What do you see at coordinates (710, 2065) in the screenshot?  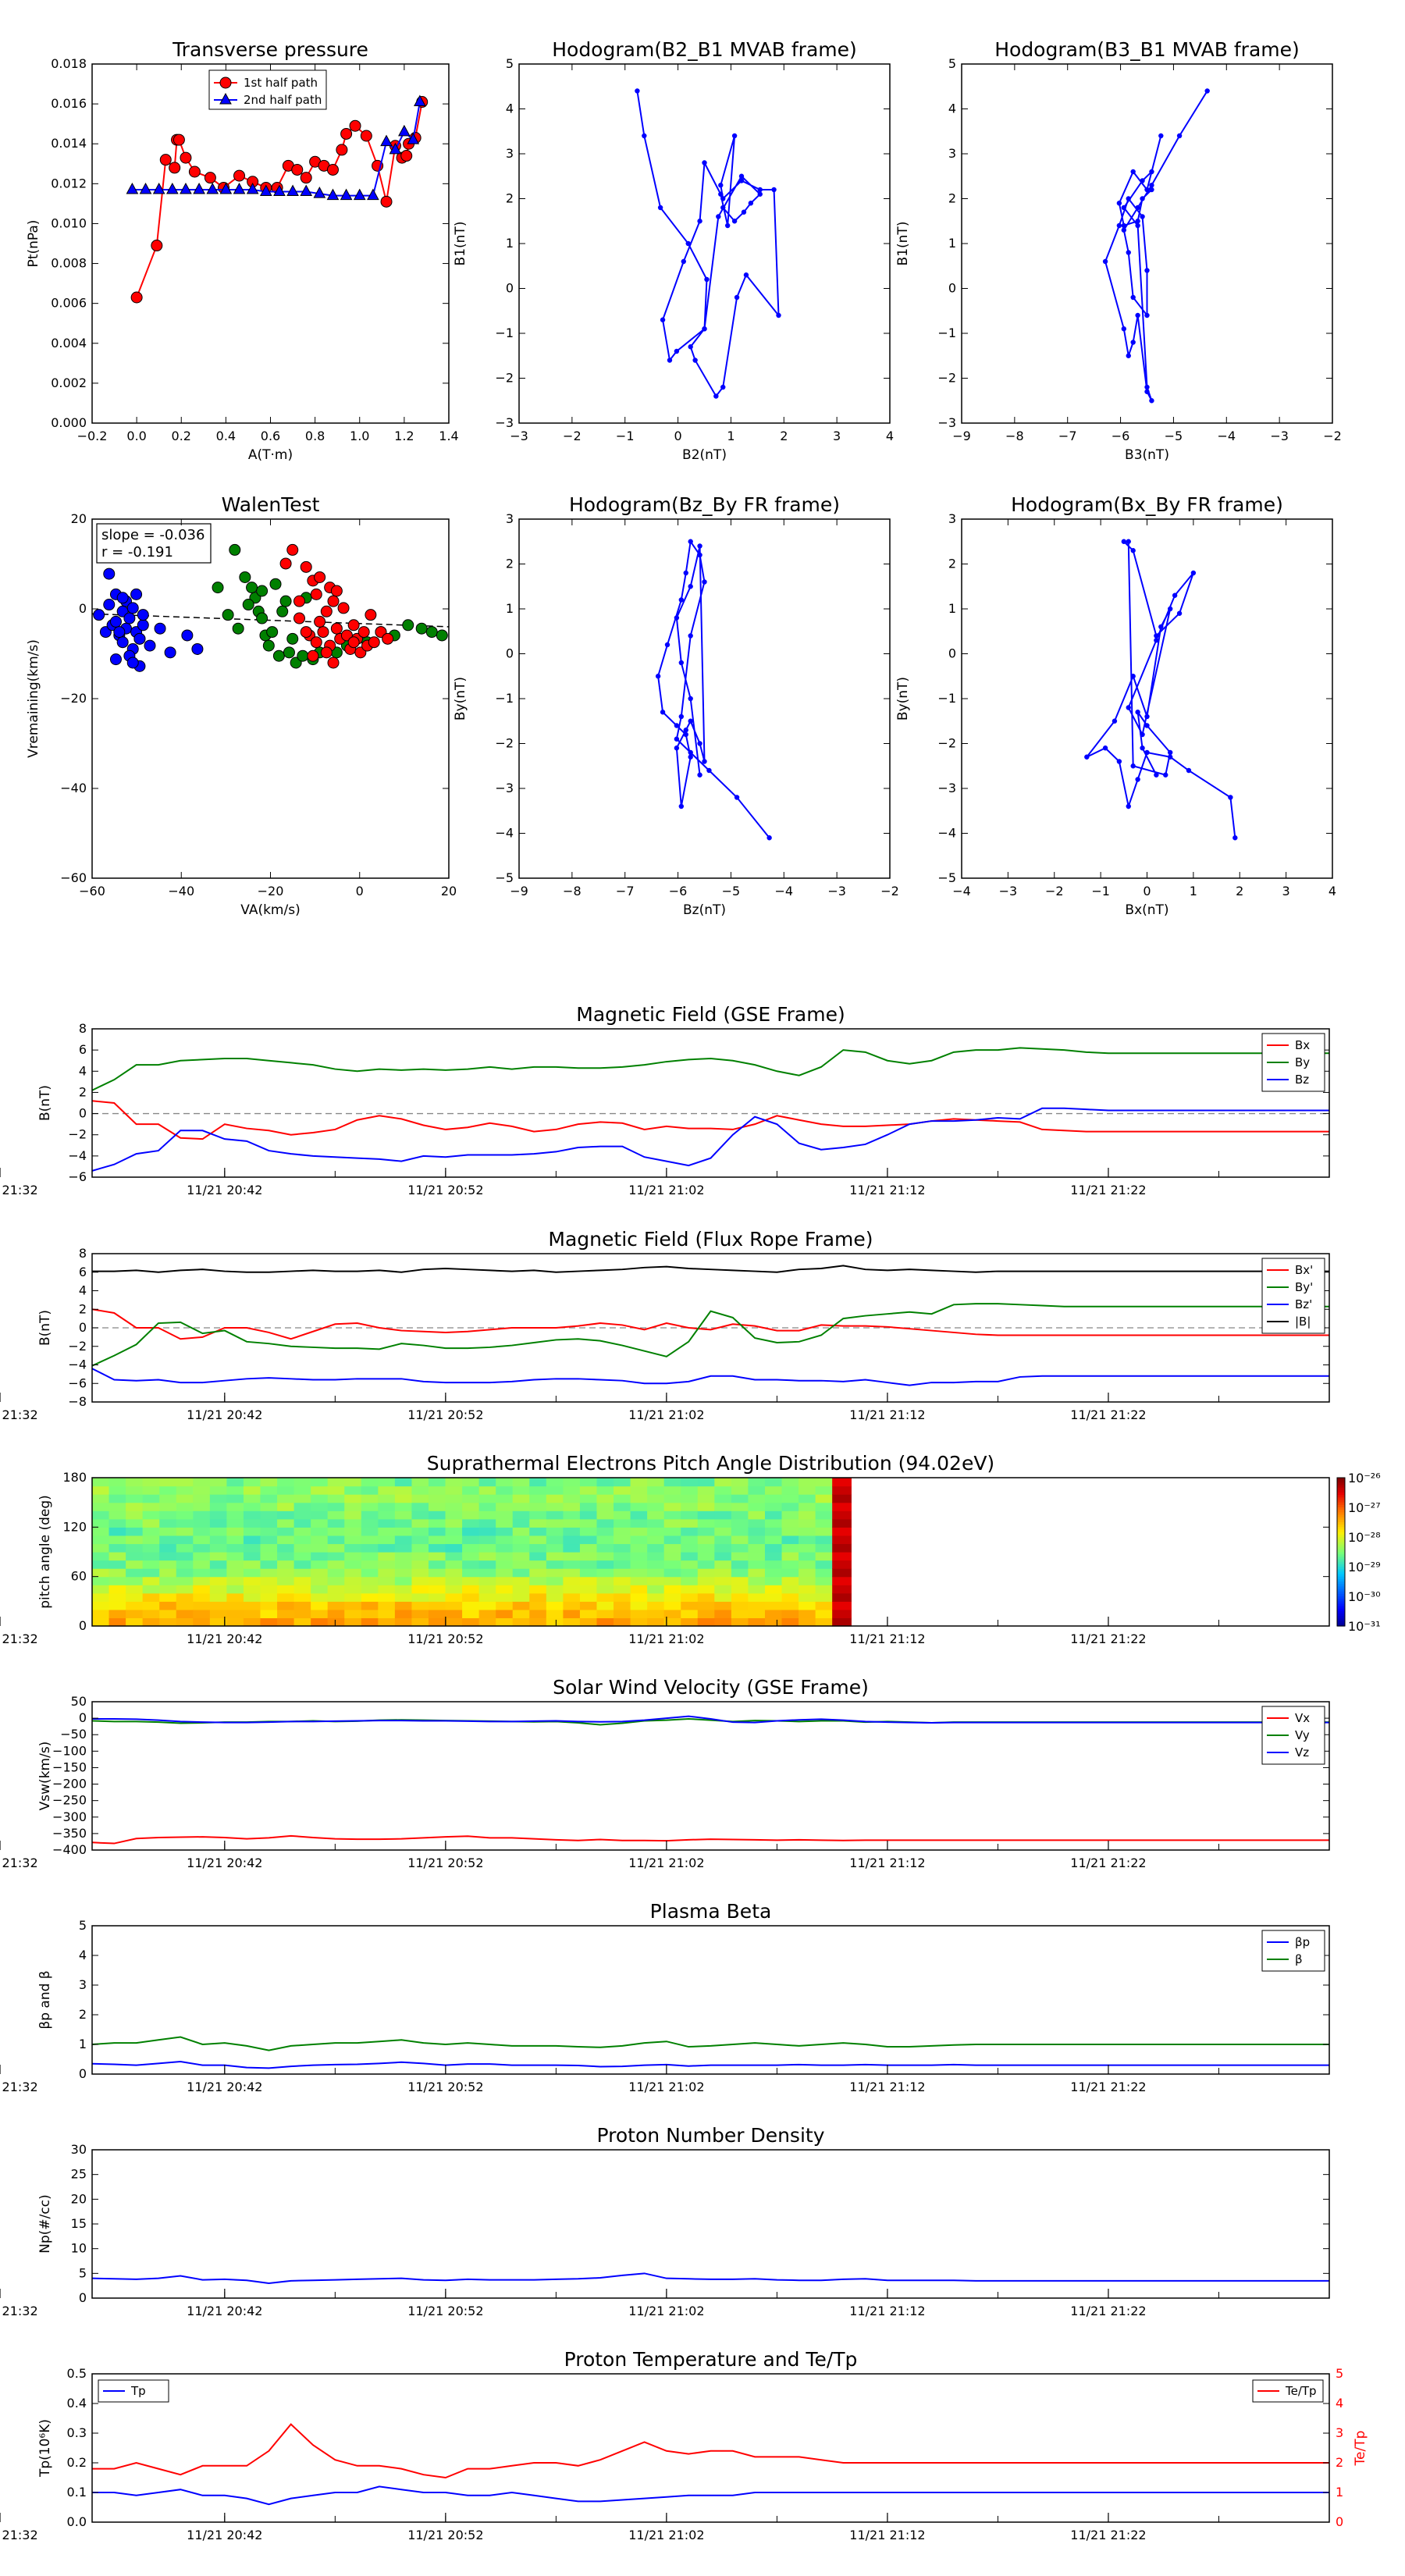 I see `series-line` at bounding box center [710, 2065].